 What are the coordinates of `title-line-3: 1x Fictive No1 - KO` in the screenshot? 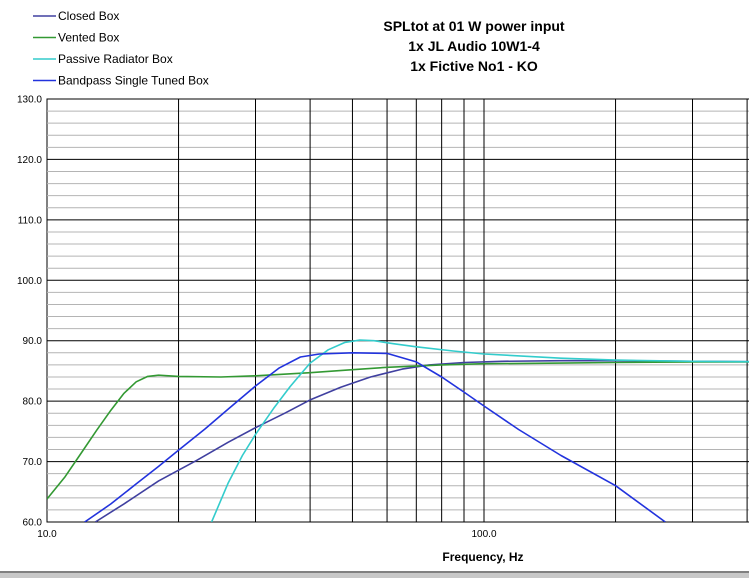 It's located at (474, 66).